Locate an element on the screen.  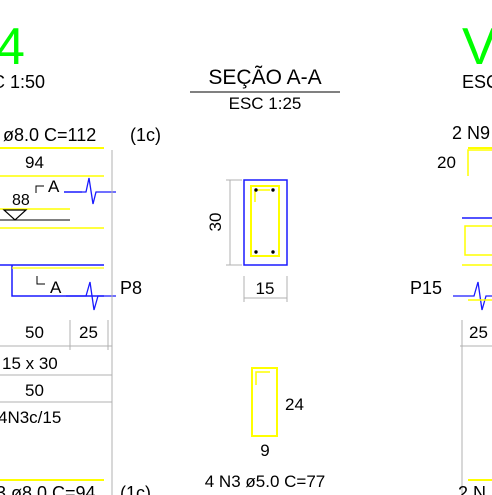
stirrup-height: 24 is located at coordinates (294, 404).